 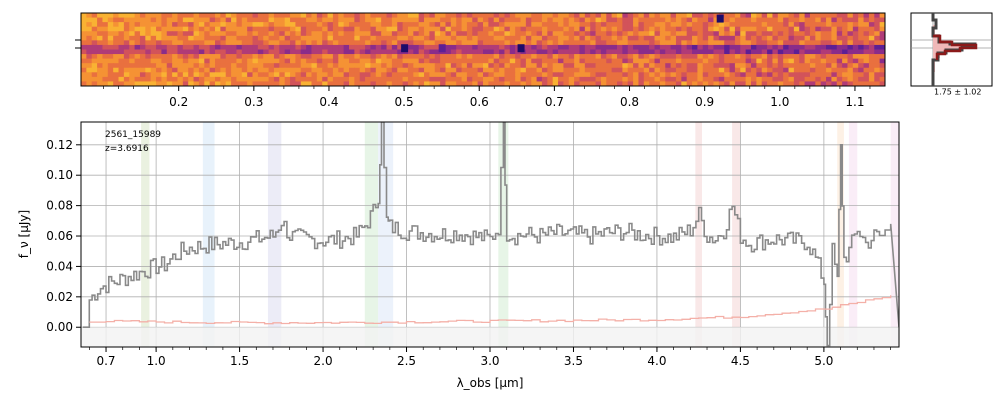 What do you see at coordinates (699, 234) in the screenshot?
I see `line-band` at bounding box center [699, 234].